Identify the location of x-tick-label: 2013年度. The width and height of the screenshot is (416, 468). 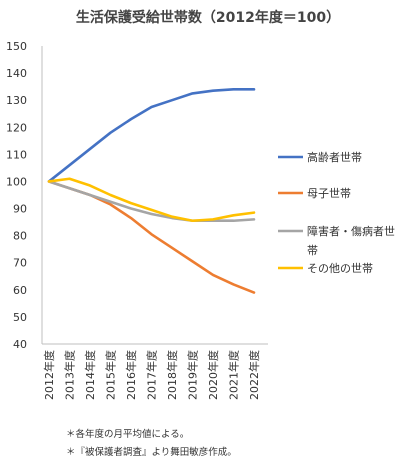
(70, 375).